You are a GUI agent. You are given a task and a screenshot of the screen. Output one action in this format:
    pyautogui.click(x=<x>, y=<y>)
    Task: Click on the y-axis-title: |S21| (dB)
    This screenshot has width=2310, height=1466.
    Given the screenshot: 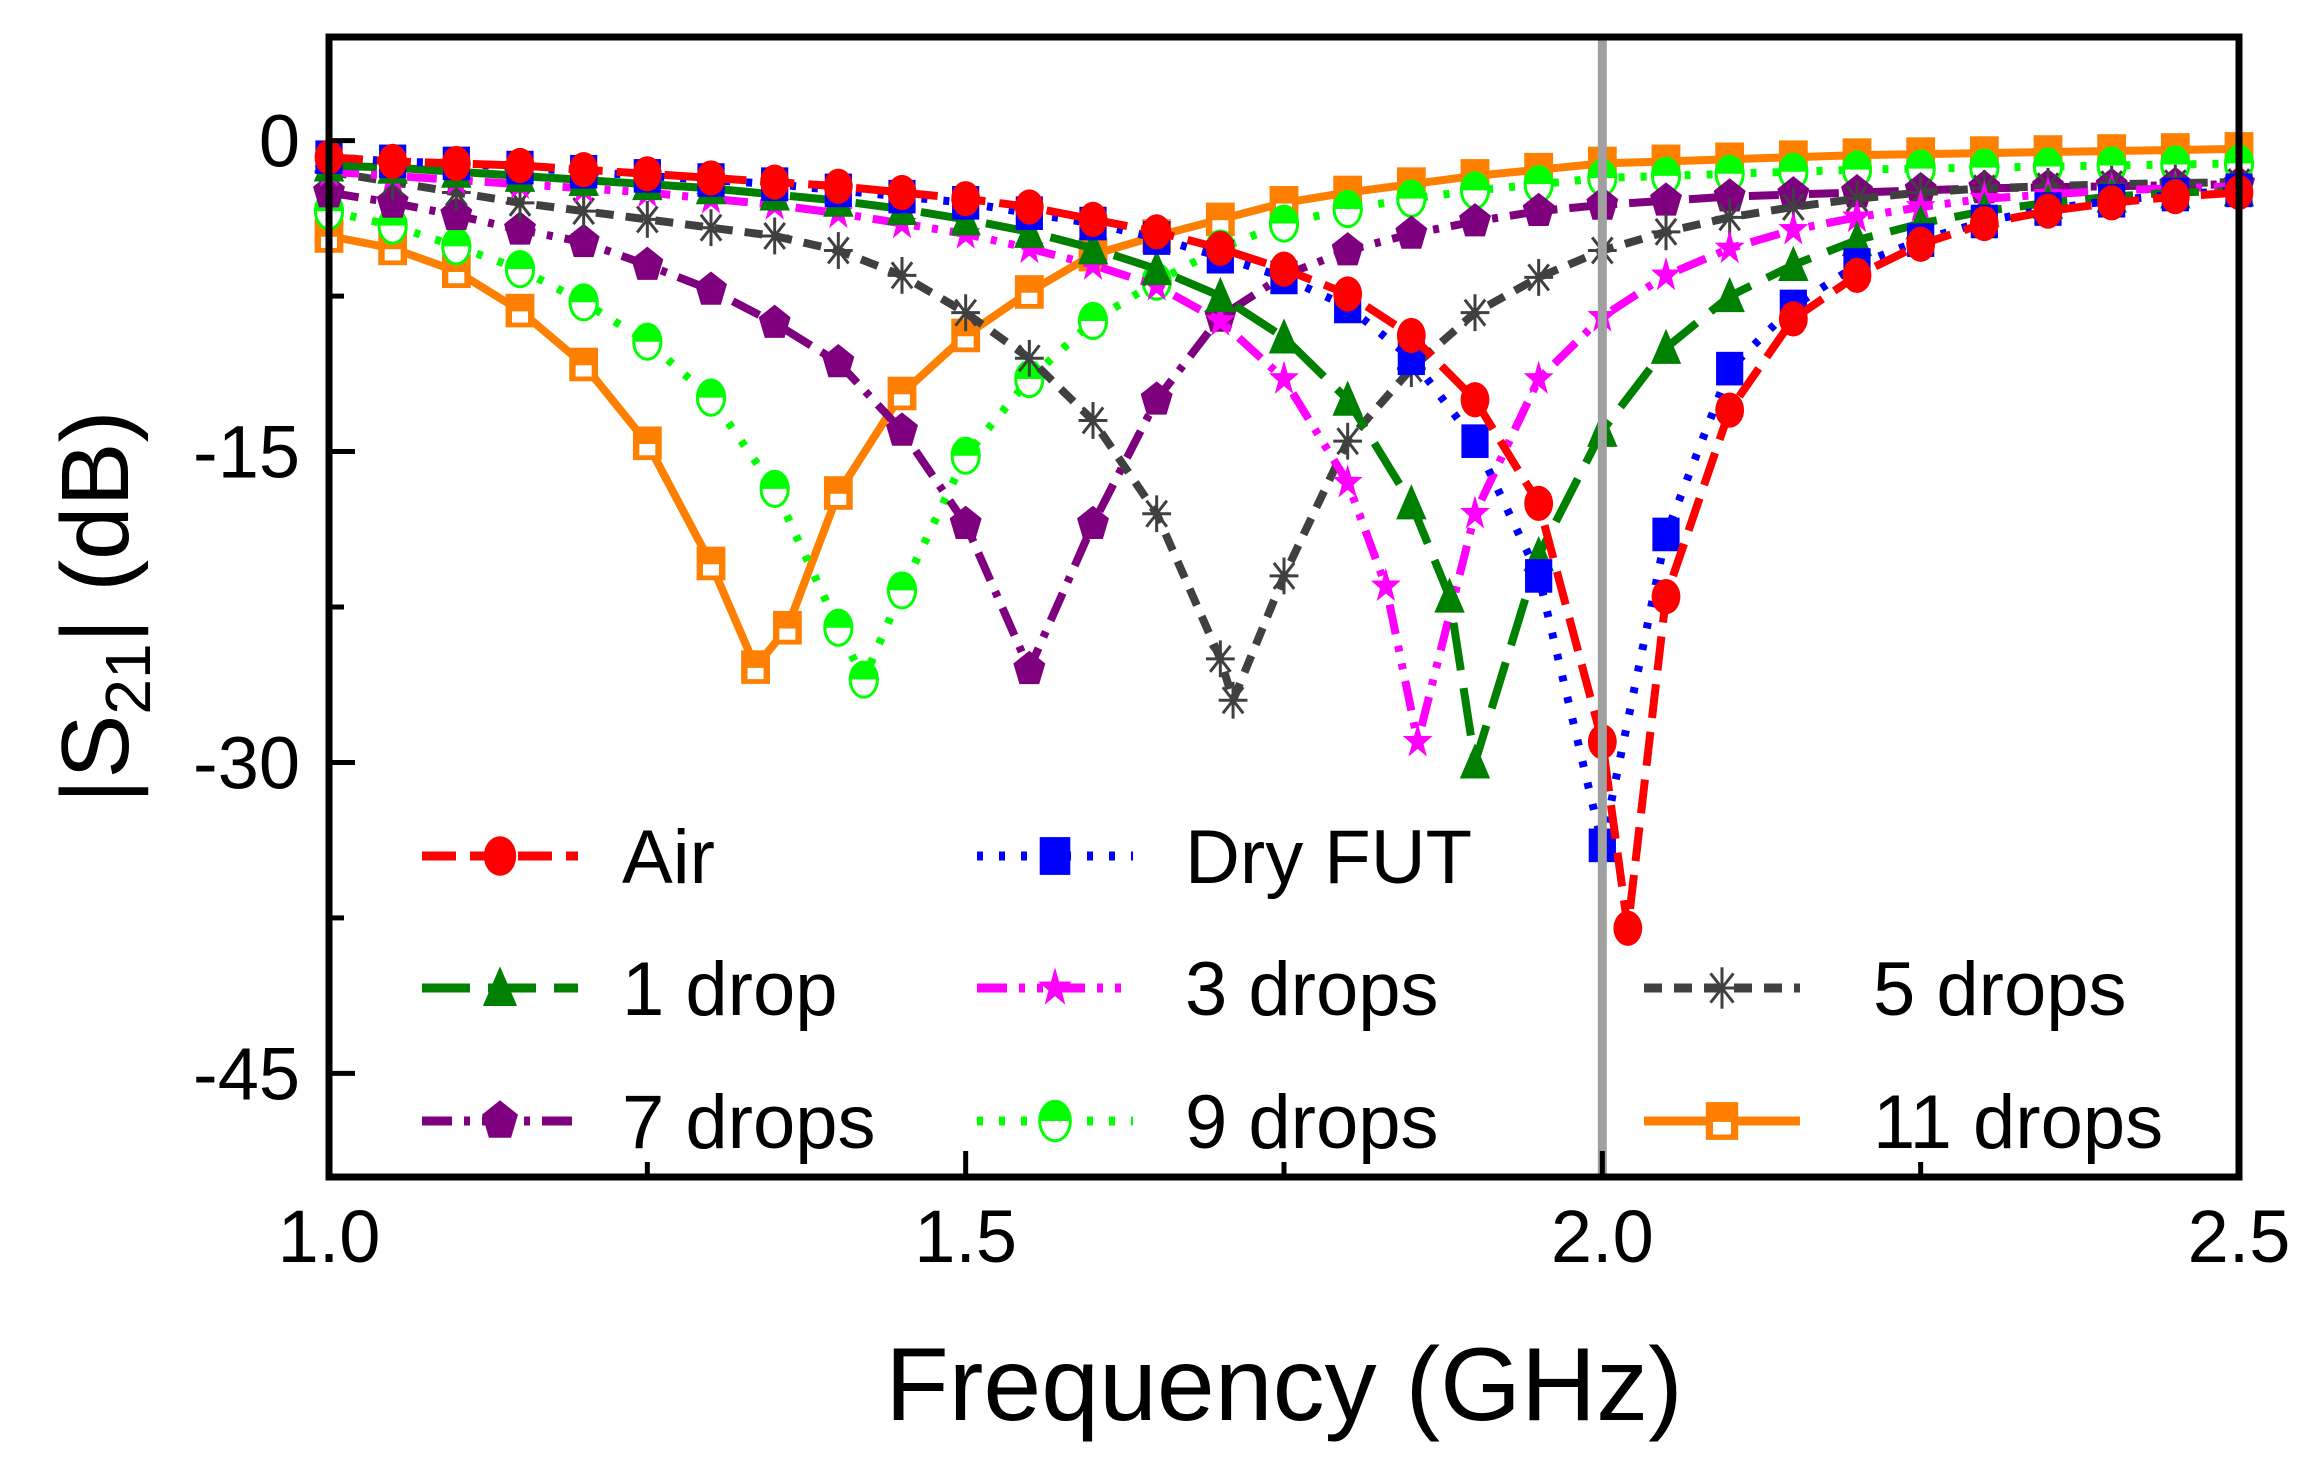 What is the action you would take?
    pyautogui.click(x=103, y=606)
    